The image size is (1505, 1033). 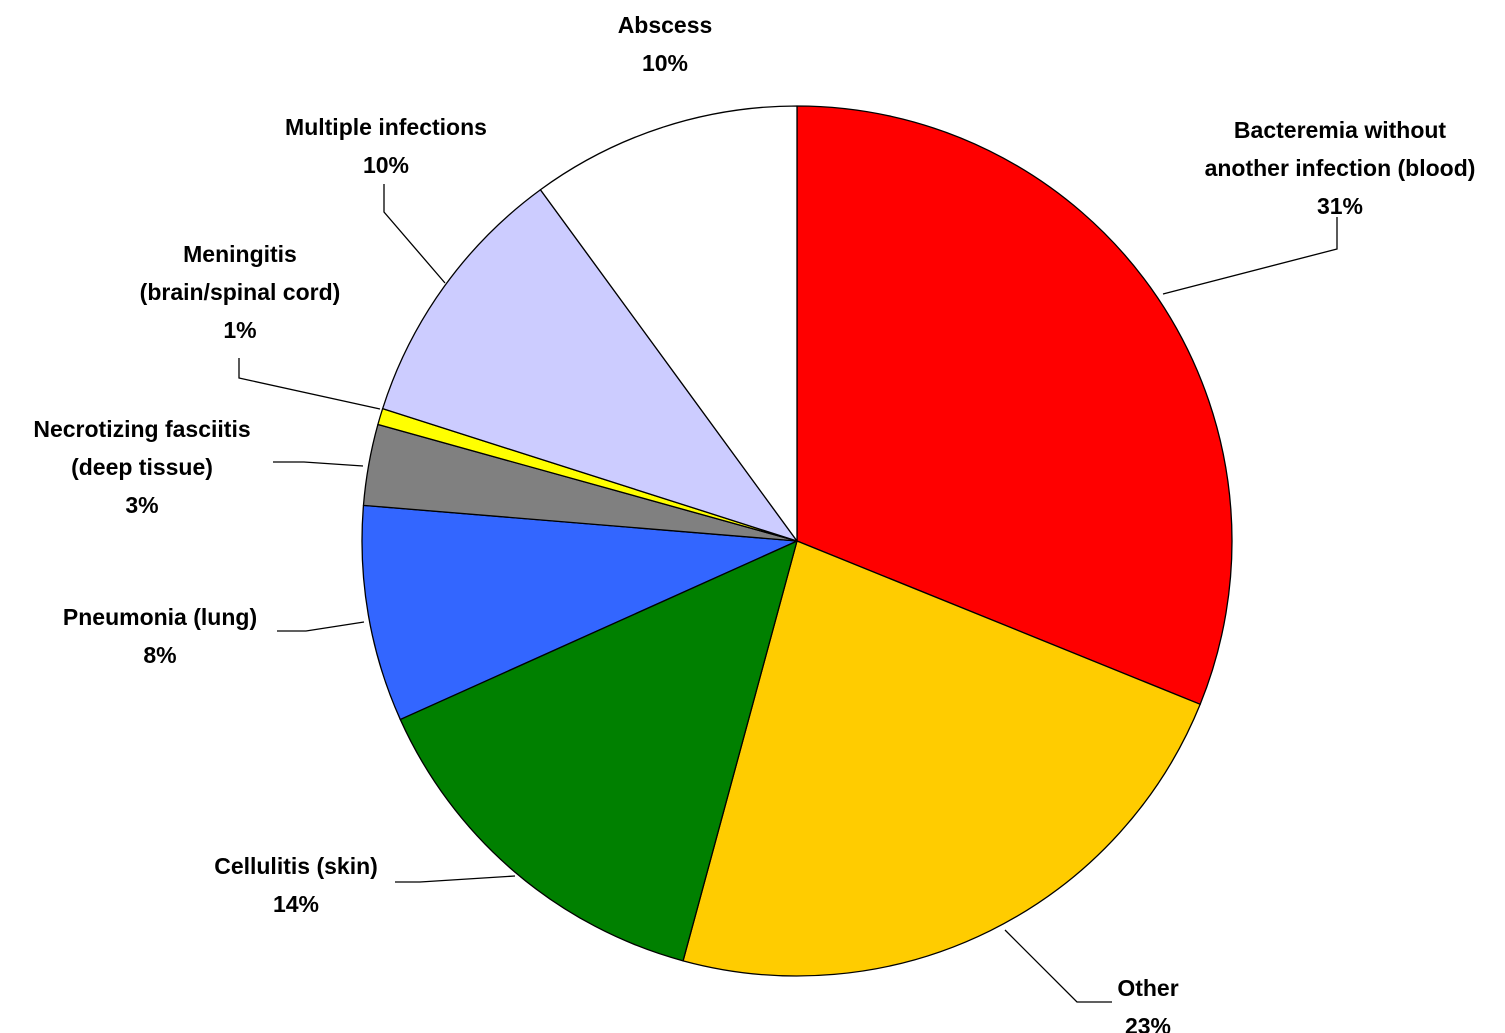 I want to click on slice-label: Necrotizing fasciitis (deep tissue) 3%, so click(x=141, y=467).